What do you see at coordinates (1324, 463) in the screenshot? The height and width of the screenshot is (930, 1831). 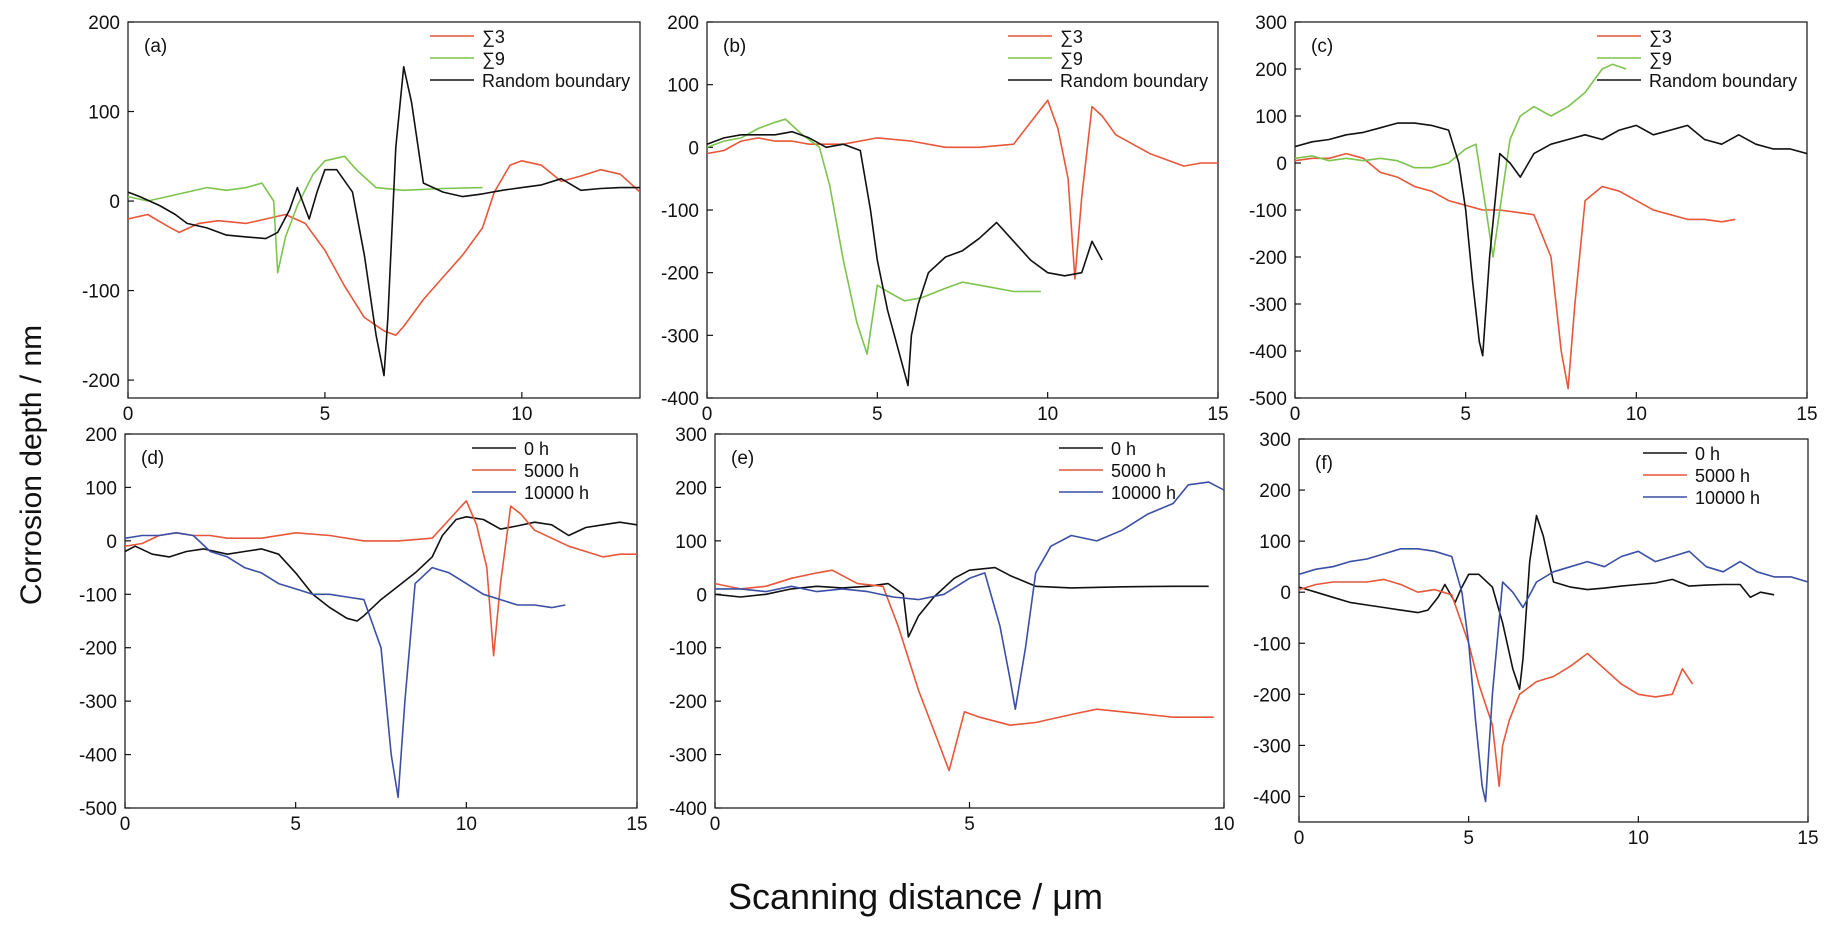 I see `panel-label: (f)` at bounding box center [1324, 463].